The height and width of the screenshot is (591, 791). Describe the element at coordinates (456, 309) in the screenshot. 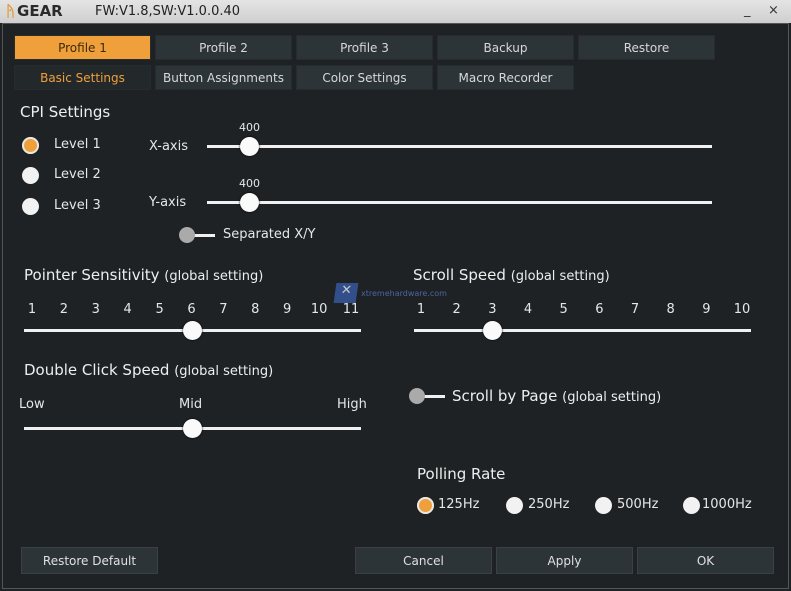

I see `scroll-tick: 2` at that location.